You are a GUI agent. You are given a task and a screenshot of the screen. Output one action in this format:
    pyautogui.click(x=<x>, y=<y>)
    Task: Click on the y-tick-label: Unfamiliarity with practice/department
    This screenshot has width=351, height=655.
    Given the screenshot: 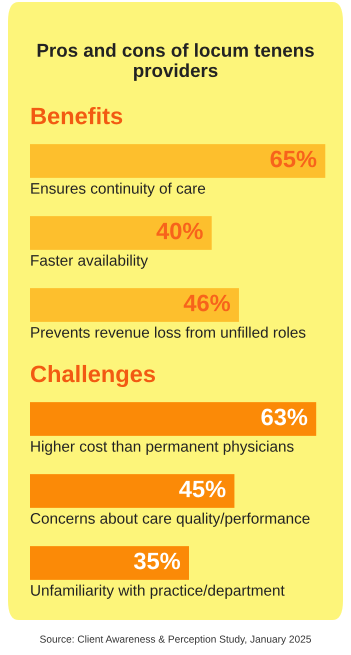 What is the action you would take?
    pyautogui.click(x=158, y=591)
    